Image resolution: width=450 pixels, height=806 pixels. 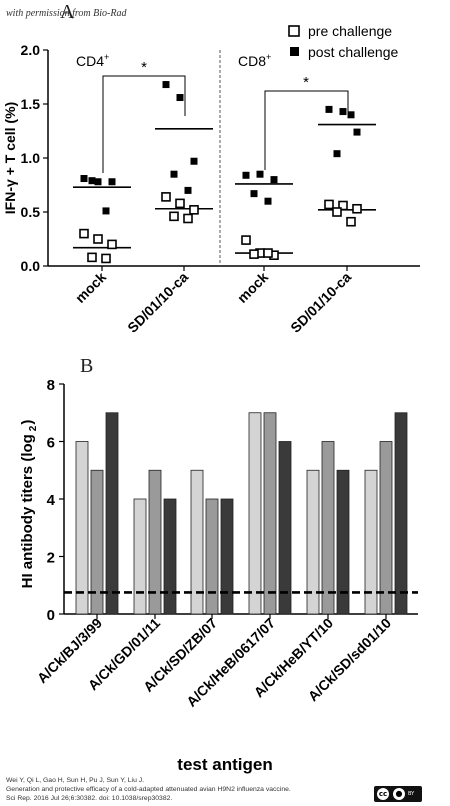 I want to click on significance-star-cd4: *, so click(x=144, y=67).